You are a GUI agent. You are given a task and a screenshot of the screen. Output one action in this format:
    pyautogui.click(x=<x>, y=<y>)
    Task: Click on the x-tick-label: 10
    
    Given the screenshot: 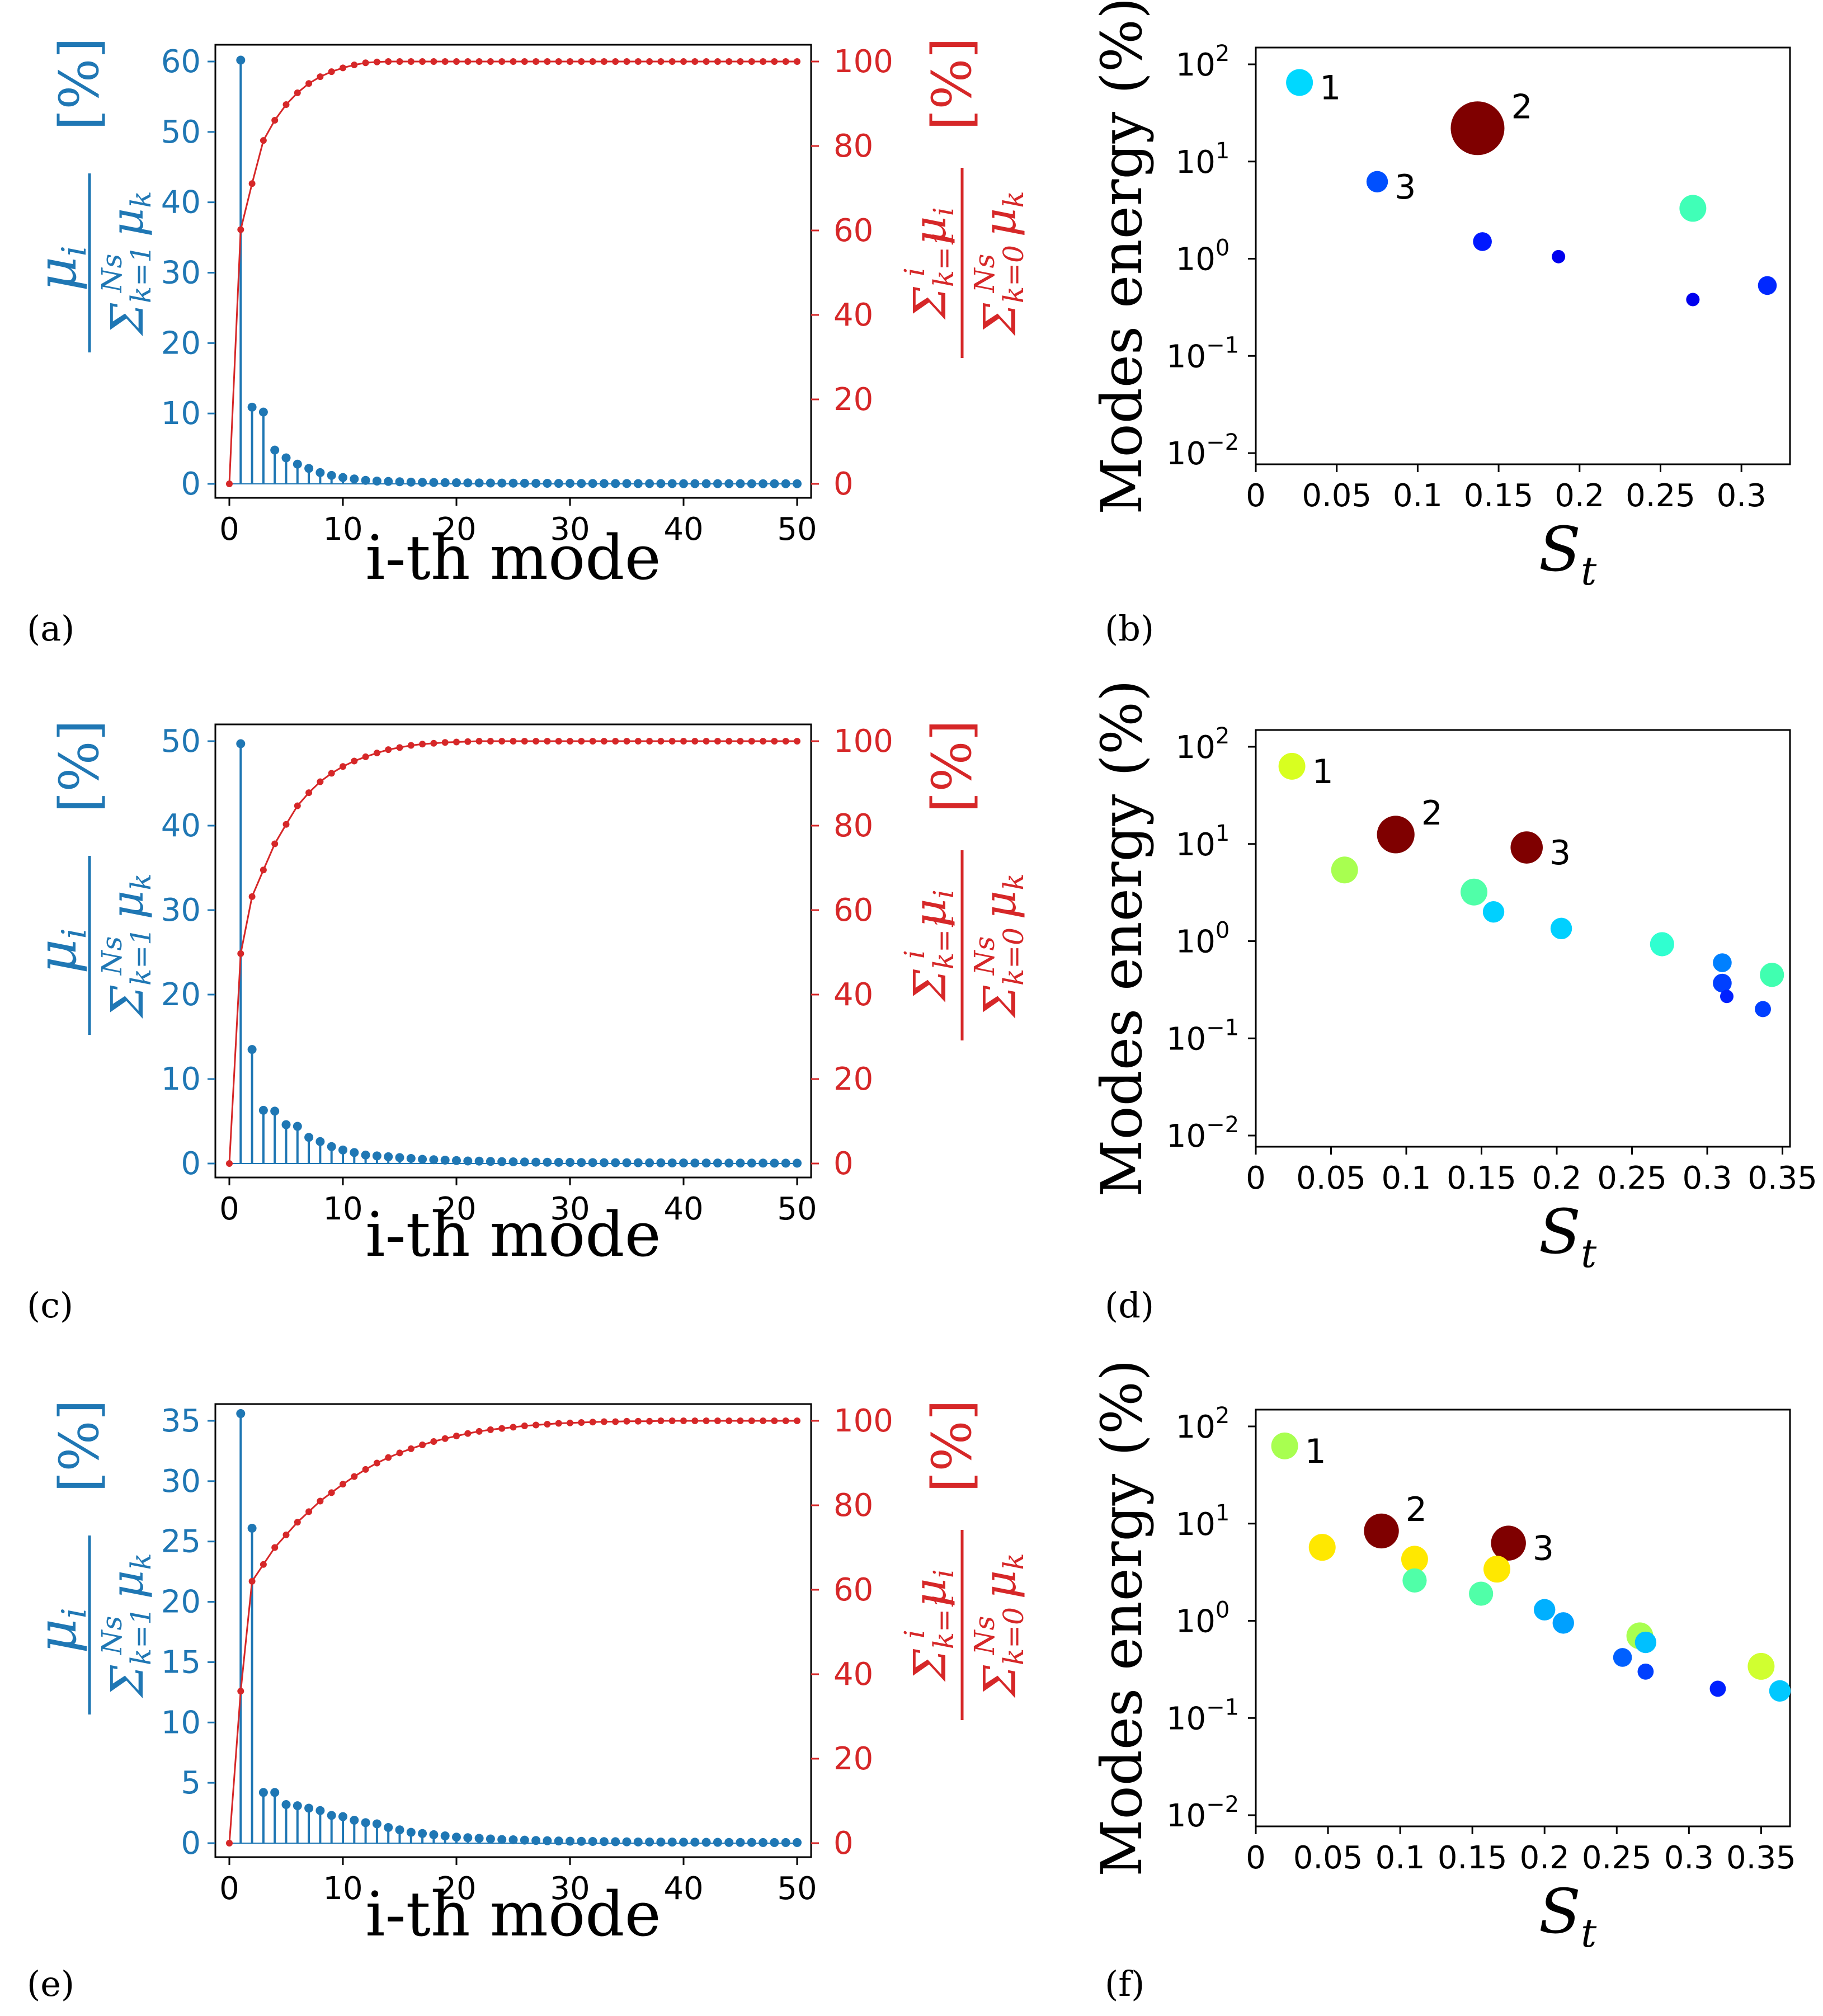 What is the action you would take?
    pyautogui.click(x=342, y=1889)
    